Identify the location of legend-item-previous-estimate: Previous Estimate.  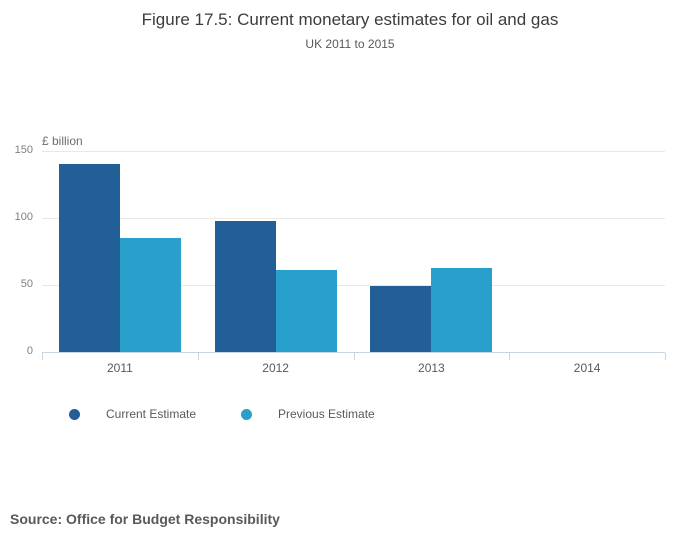
(308, 414).